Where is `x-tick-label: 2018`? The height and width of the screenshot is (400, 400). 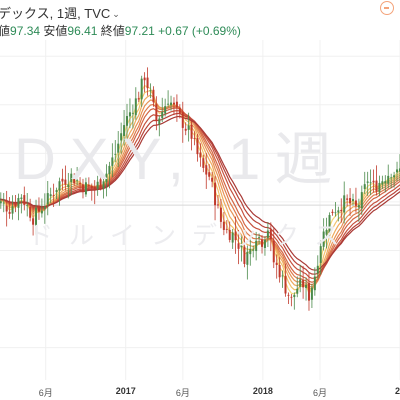 x-tick-label: 2018 is located at coordinates (262, 391).